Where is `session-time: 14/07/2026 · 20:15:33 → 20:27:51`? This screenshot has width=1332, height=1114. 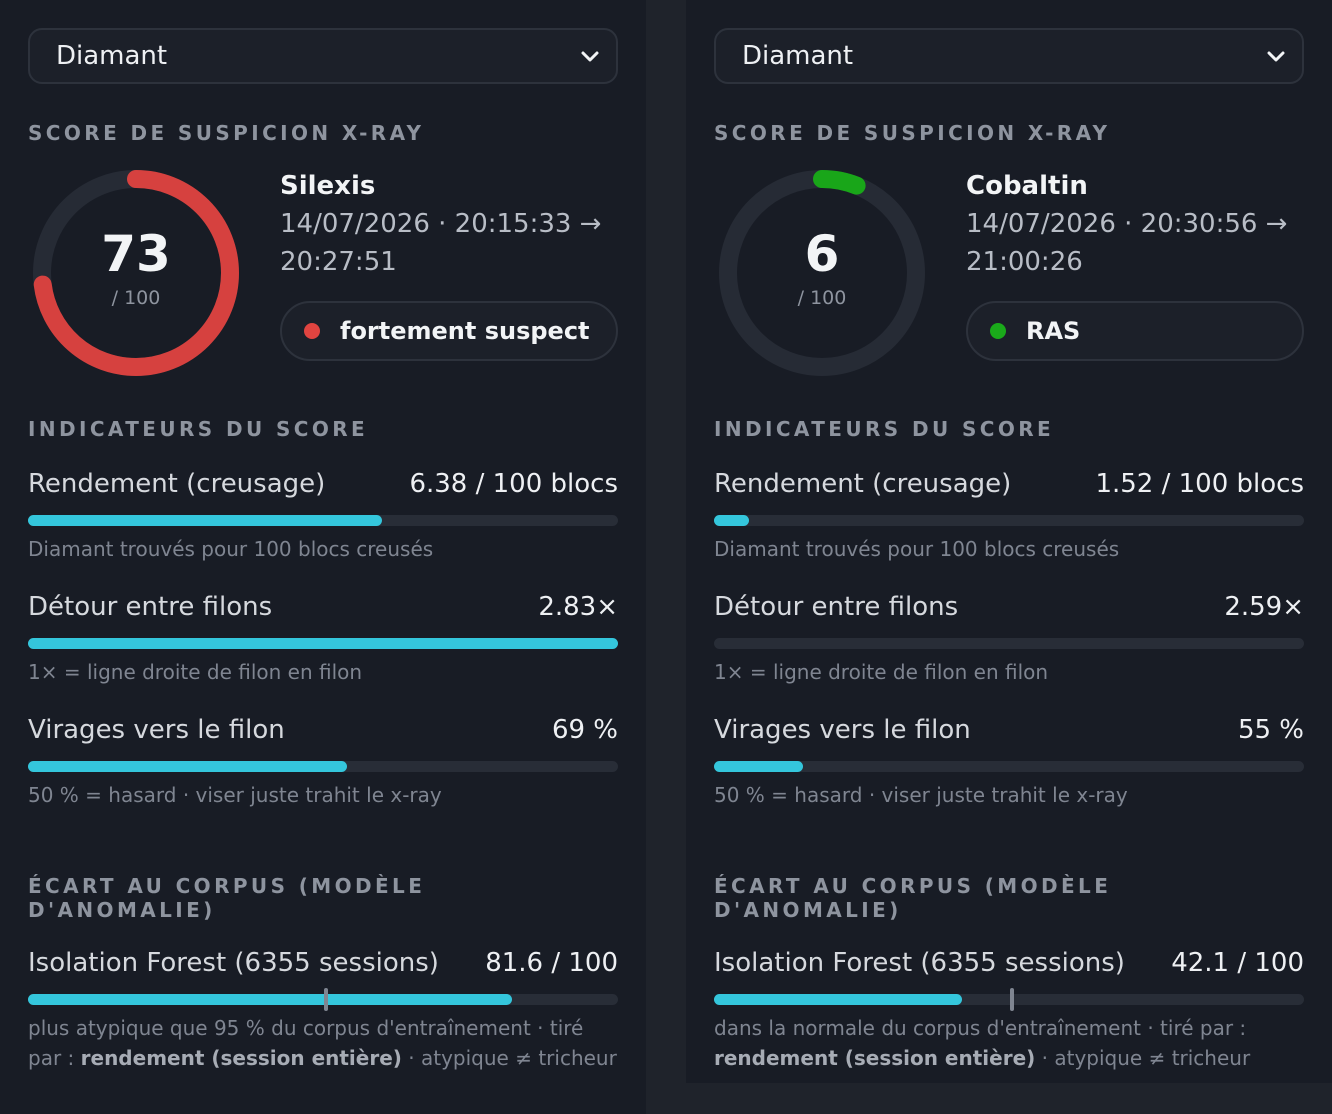
session-time: 14/07/2026 · 20:15:33 → 20:27:51 is located at coordinates (450, 243).